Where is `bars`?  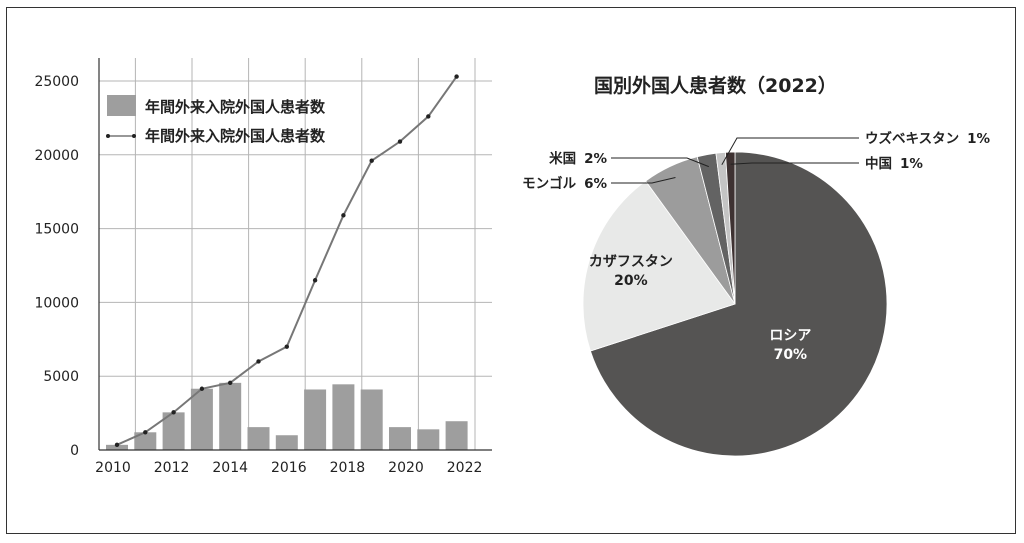
bars is located at coordinates (287, 416).